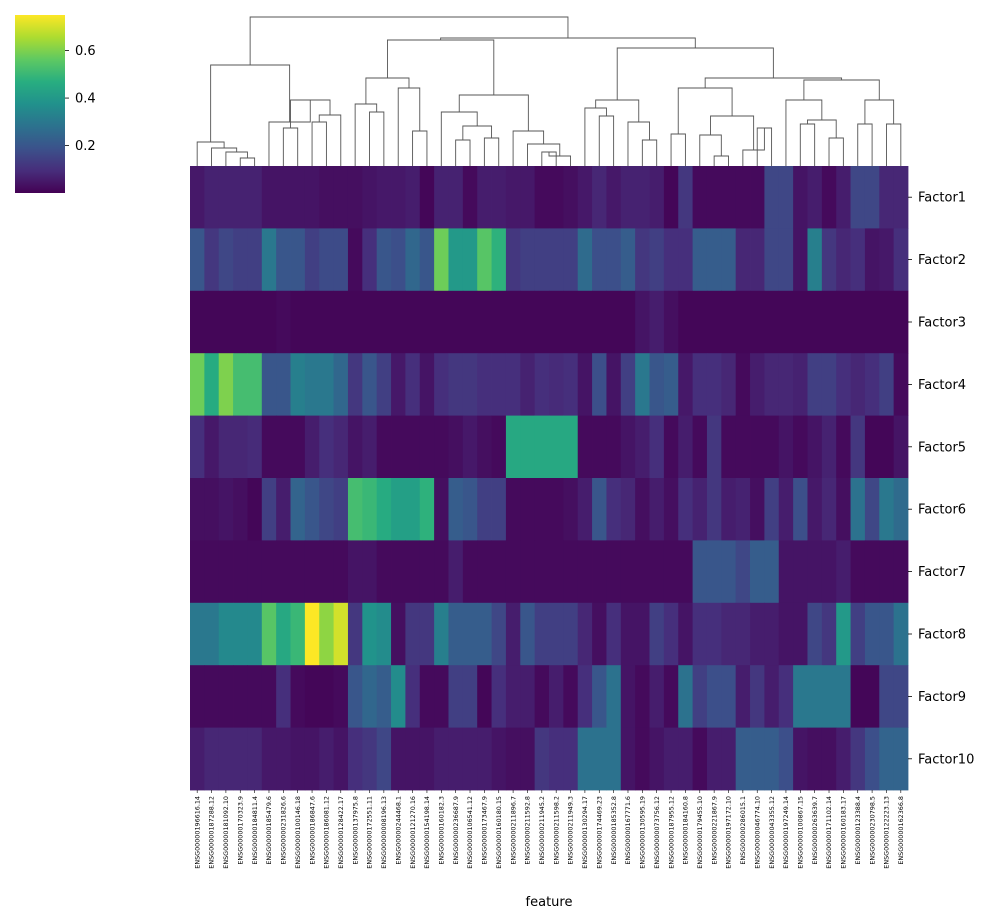 The image size is (990, 920). What do you see at coordinates (384, 832) in the screenshot?
I see `column-label: ENSG00000008196.13` at bounding box center [384, 832].